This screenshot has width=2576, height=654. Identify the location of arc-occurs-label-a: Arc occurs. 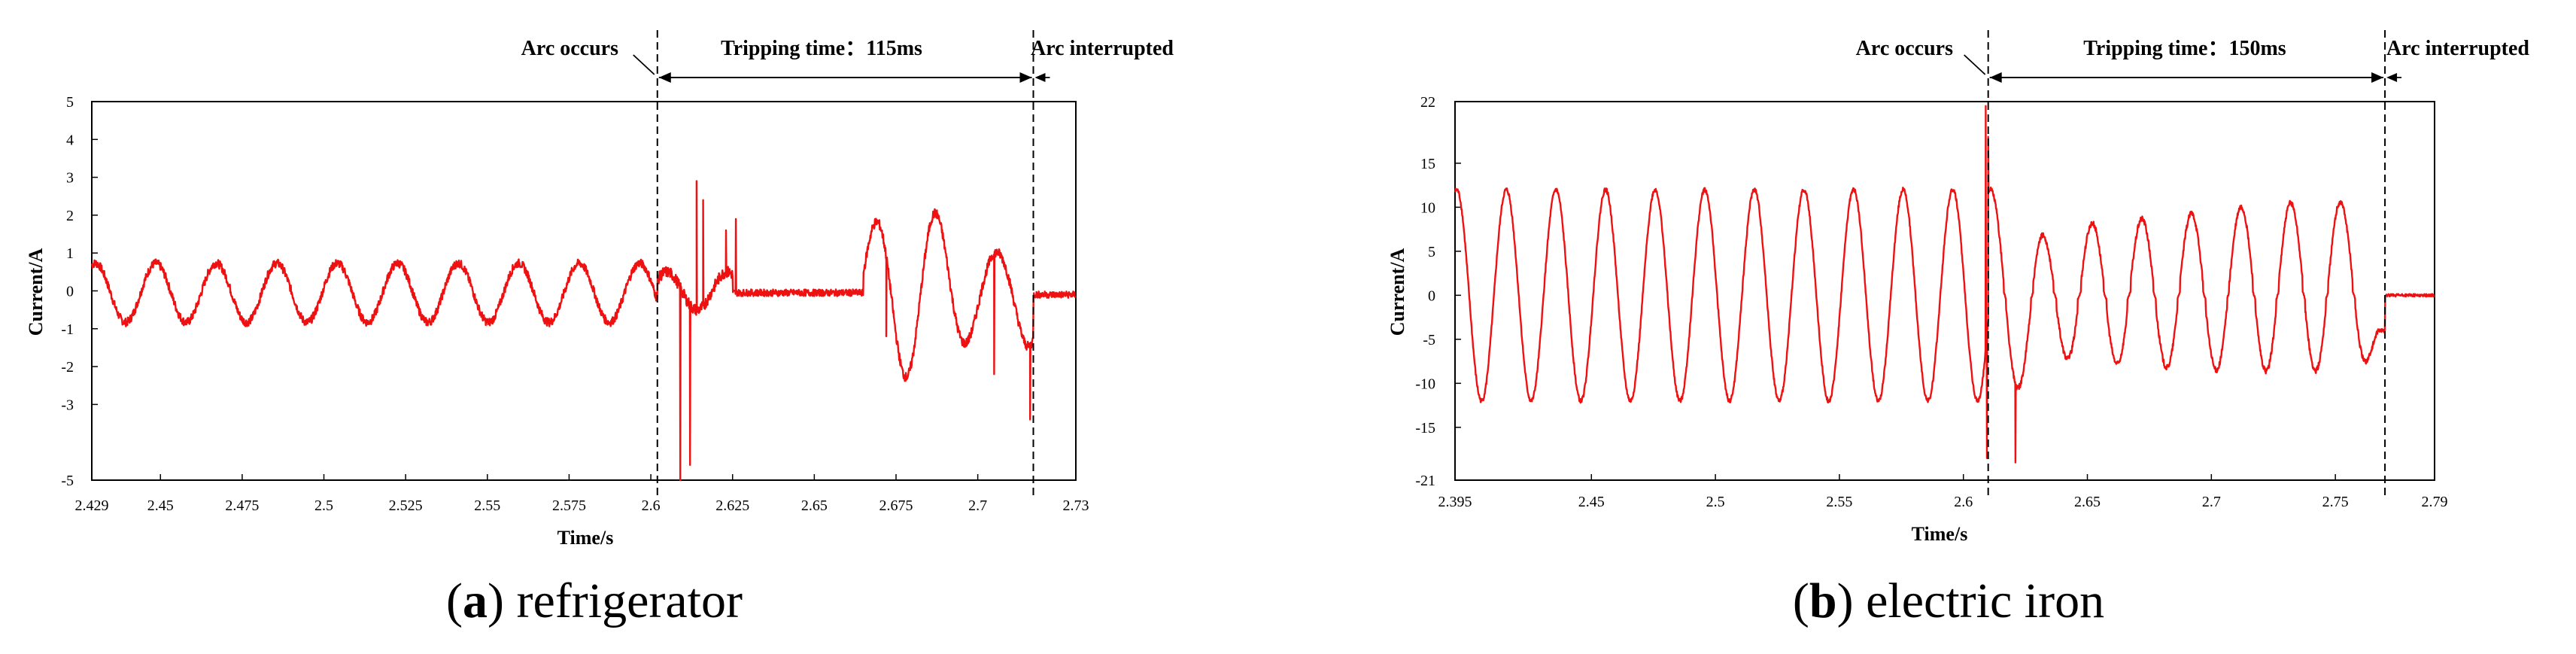
(570, 49).